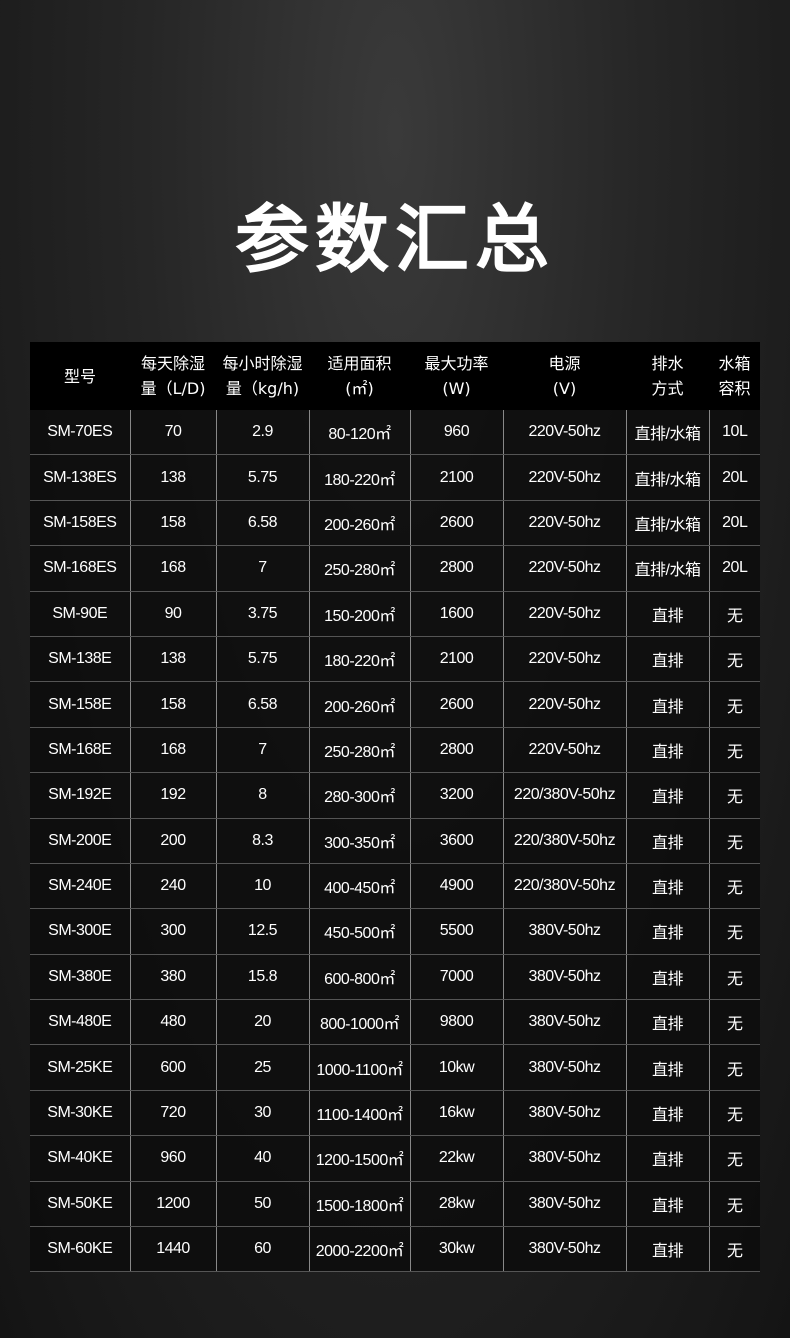  What do you see at coordinates (80, 477) in the screenshot?
I see `table-cell: SM-138ES` at bounding box center [80, 477].